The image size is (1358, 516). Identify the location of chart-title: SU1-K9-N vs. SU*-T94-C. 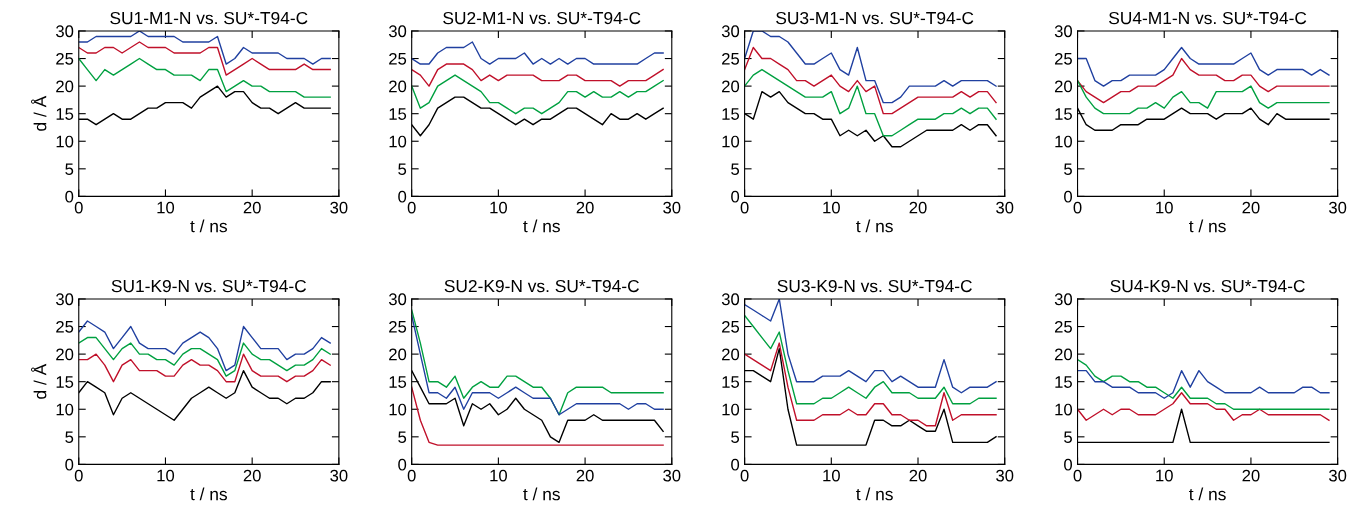
(209, 286).